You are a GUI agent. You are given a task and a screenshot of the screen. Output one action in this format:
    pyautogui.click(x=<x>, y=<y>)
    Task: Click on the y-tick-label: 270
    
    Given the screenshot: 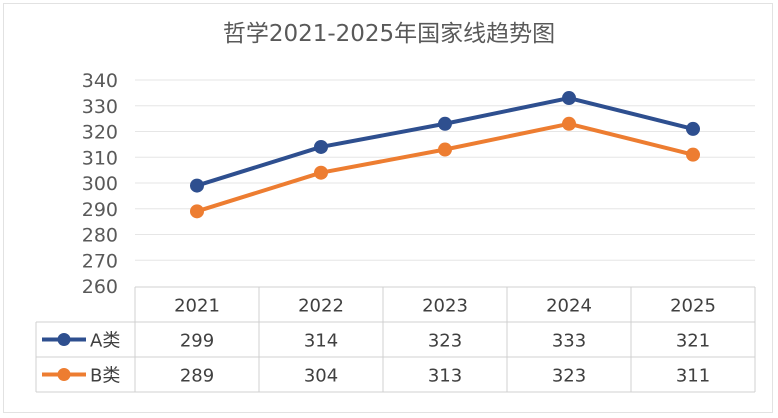 What is the action you would take?
    pyautogui.click(x=100, y=261)
    